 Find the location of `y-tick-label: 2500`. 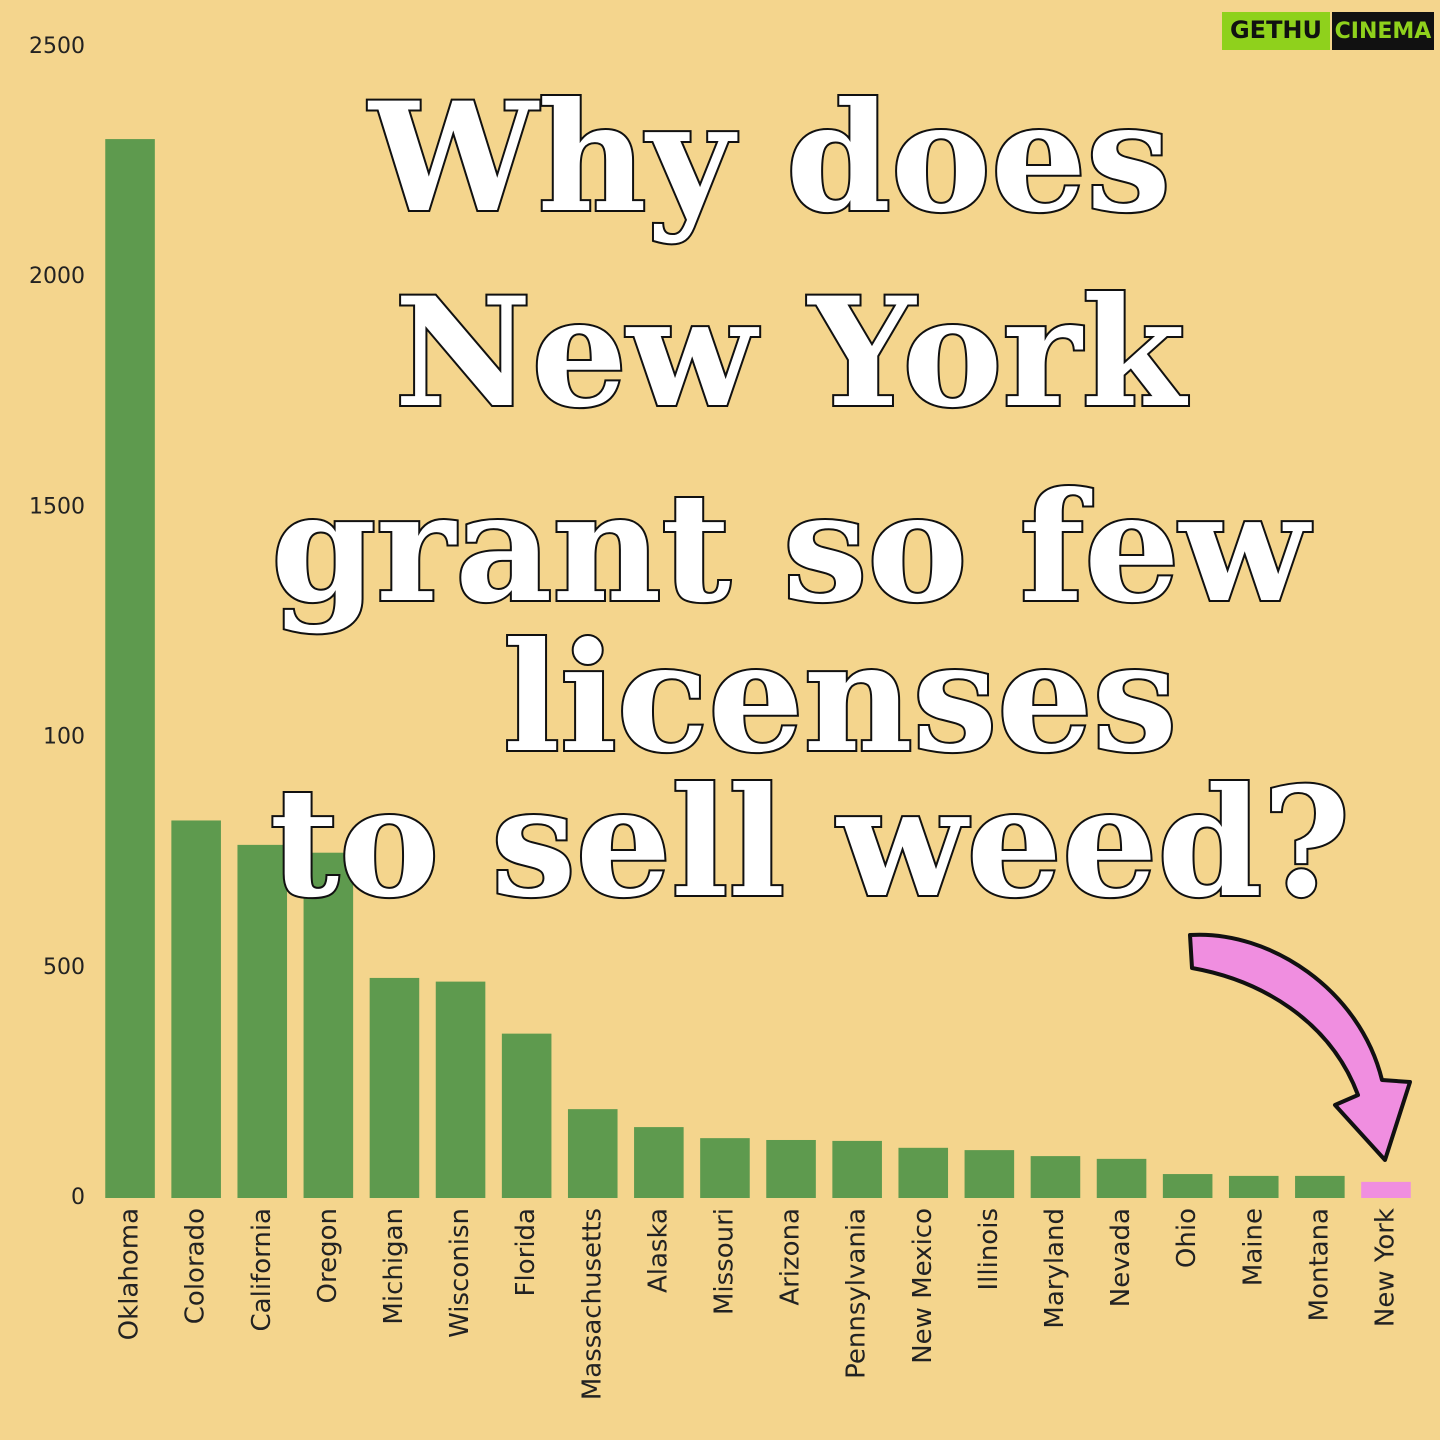

y-tick-label: 2500 is located at coordinates (57, 46).